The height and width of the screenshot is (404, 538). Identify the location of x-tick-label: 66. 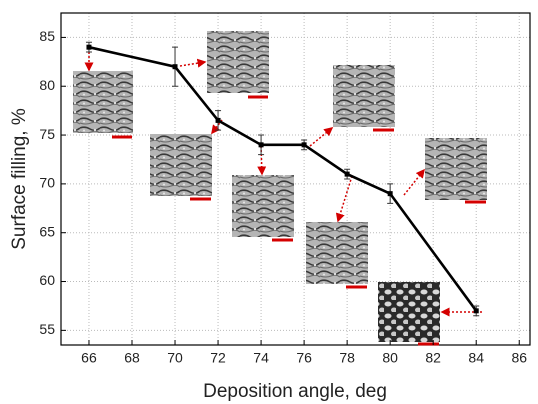
(89, 358).